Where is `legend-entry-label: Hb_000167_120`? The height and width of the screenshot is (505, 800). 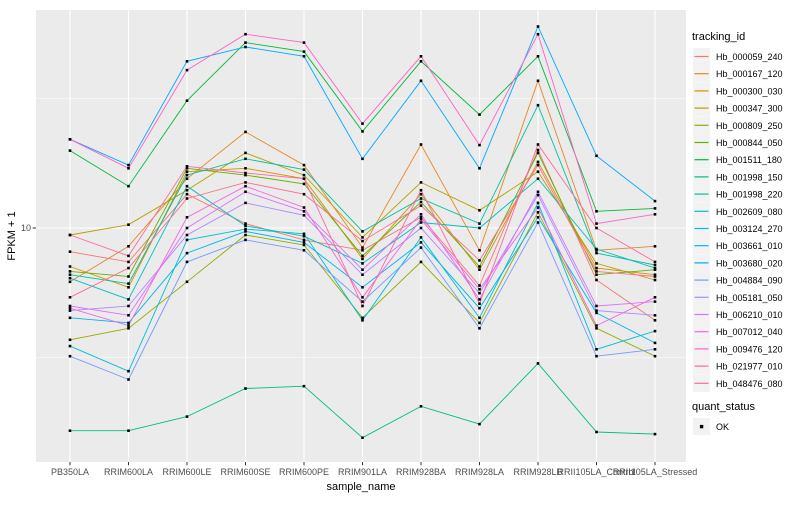 legend-entry-label: Hb_000167_120 is located at coordinates (749, 74).